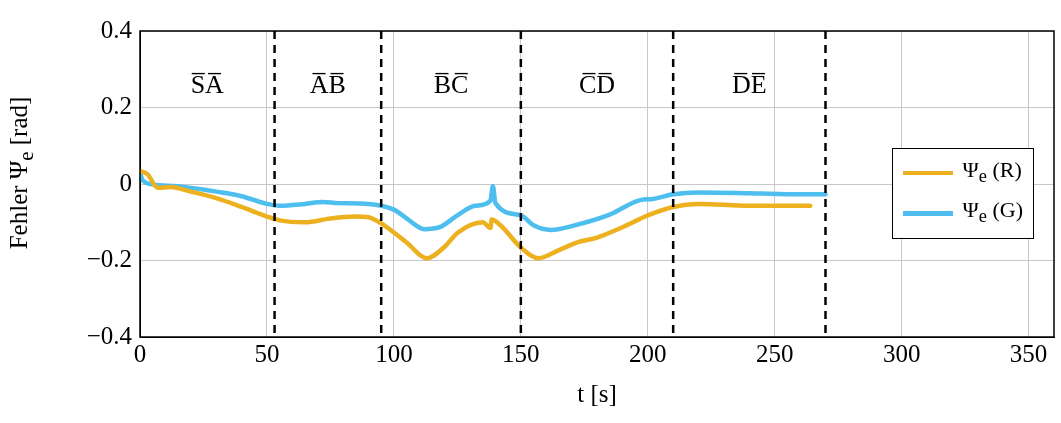 The image size is (1061, 423). I want to click on annotation: A̅B̅, so click(327, 84).